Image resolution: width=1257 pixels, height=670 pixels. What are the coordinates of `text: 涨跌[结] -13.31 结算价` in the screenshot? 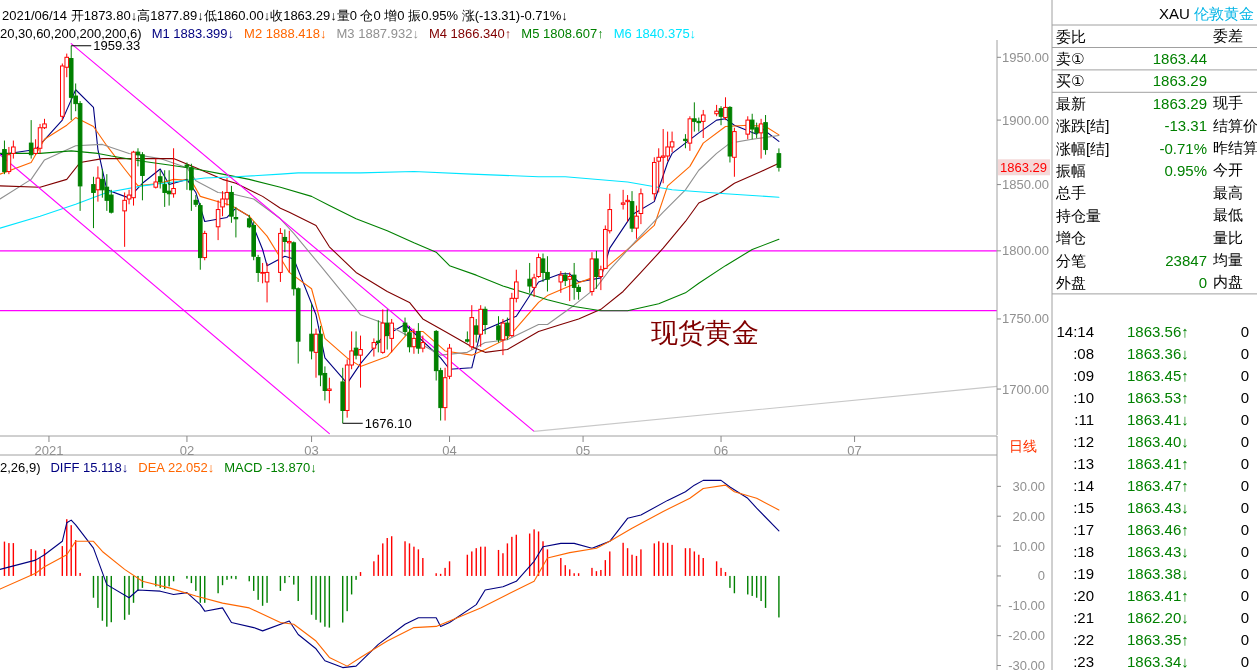 It's located at (1156, 126).